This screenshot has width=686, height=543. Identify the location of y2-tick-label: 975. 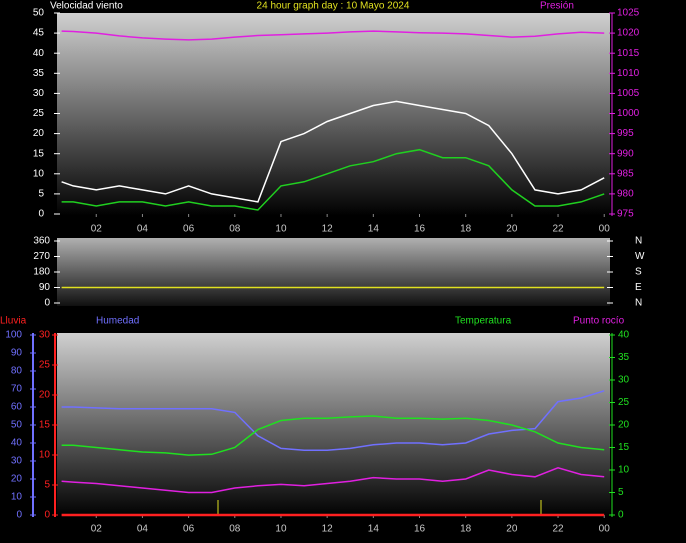
(625, 214).